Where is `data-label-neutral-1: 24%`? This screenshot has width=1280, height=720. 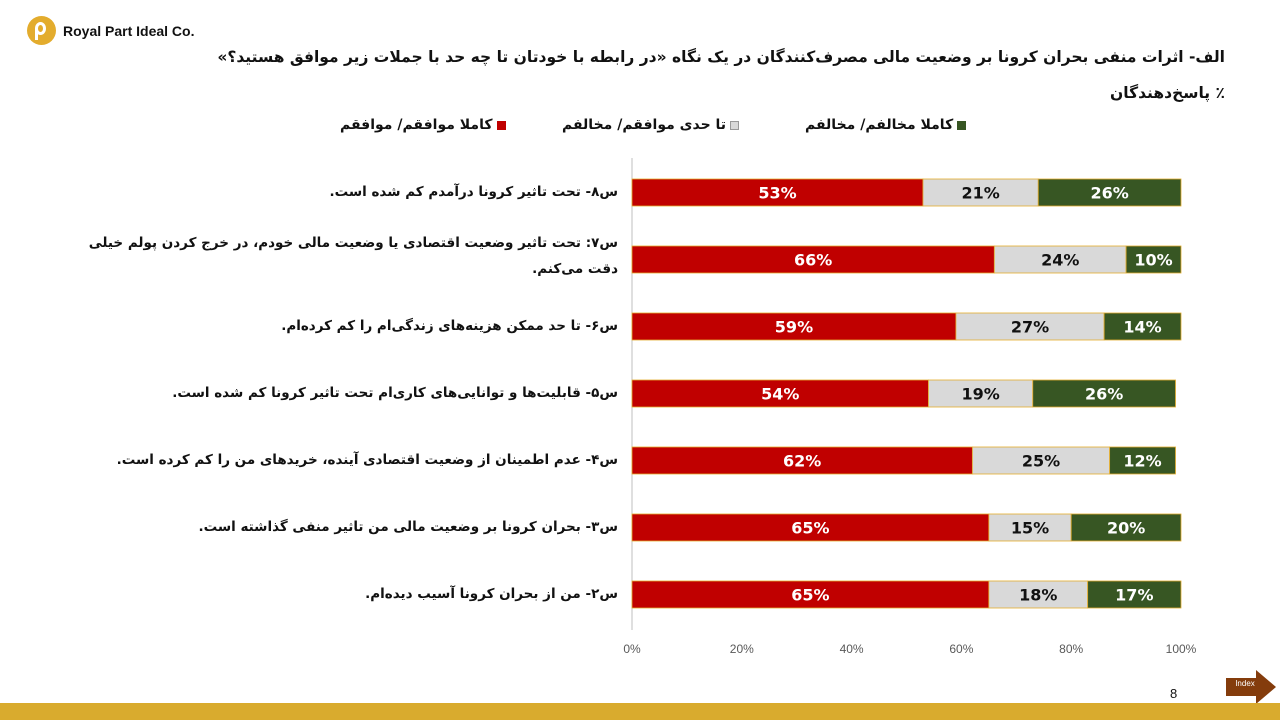
data-label-neutral-1: 24% is located at coordinates (1060, 260).